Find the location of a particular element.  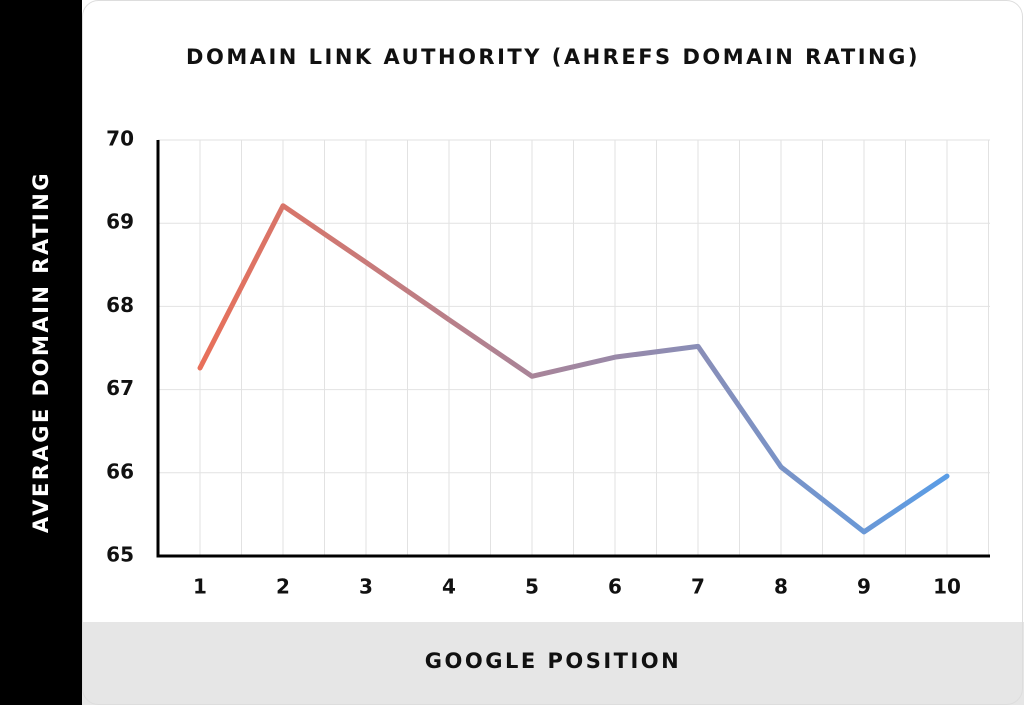

x-tick-label: 7 is located at coordinates (698, 587).